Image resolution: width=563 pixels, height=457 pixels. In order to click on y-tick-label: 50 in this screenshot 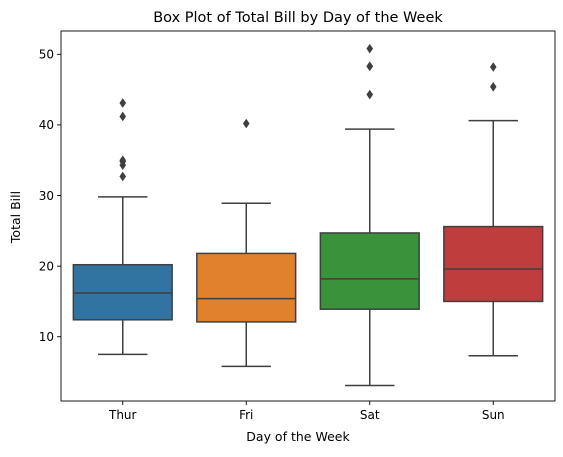, I will do `click(46, 55)`.